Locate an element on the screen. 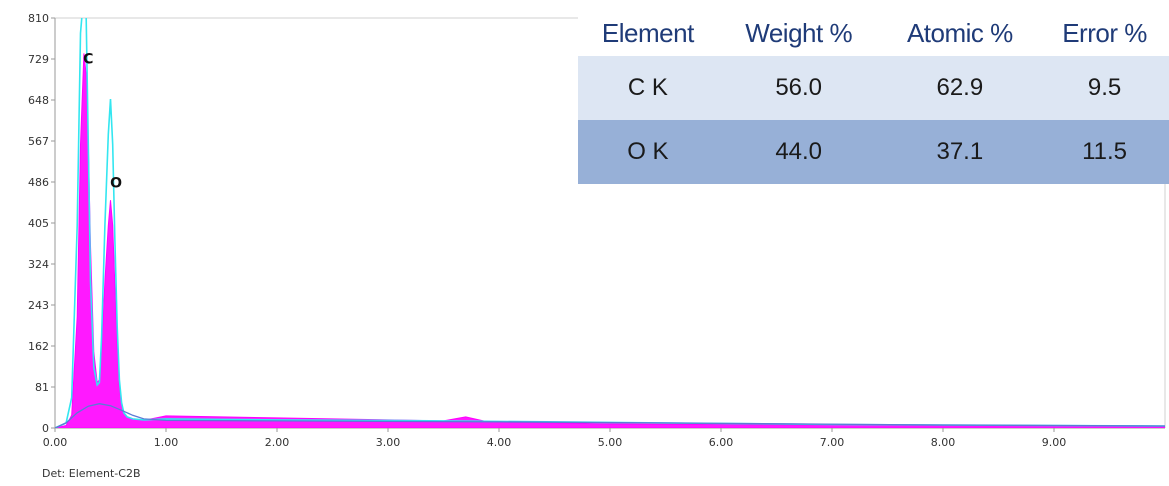 The width and height of the screenshot is (1169, 486). x-tick-label: 0.00 is located at coordinates (55, 442).